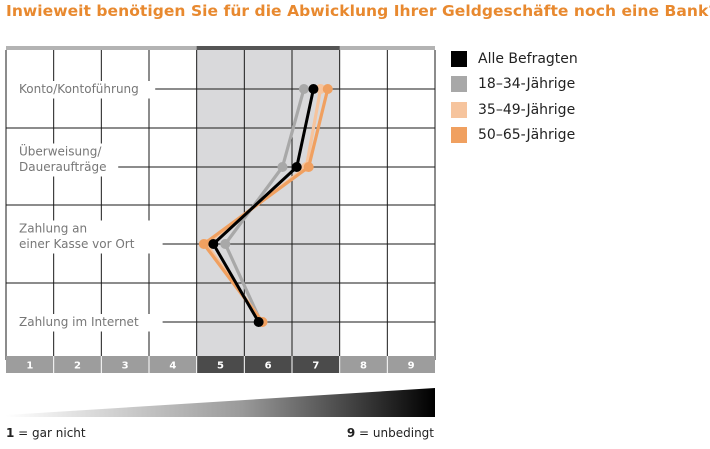 The image size is (710, 449). Describe the element at coordinates (363, 366) in the screenshot. I see `x-tick-label: 8` at that location.